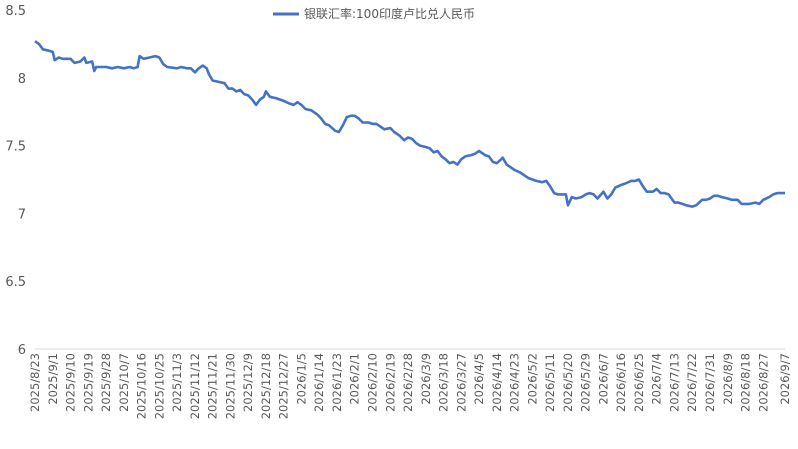  I want to click on x-tick-label: 2026/3/18, so click(444, 382).